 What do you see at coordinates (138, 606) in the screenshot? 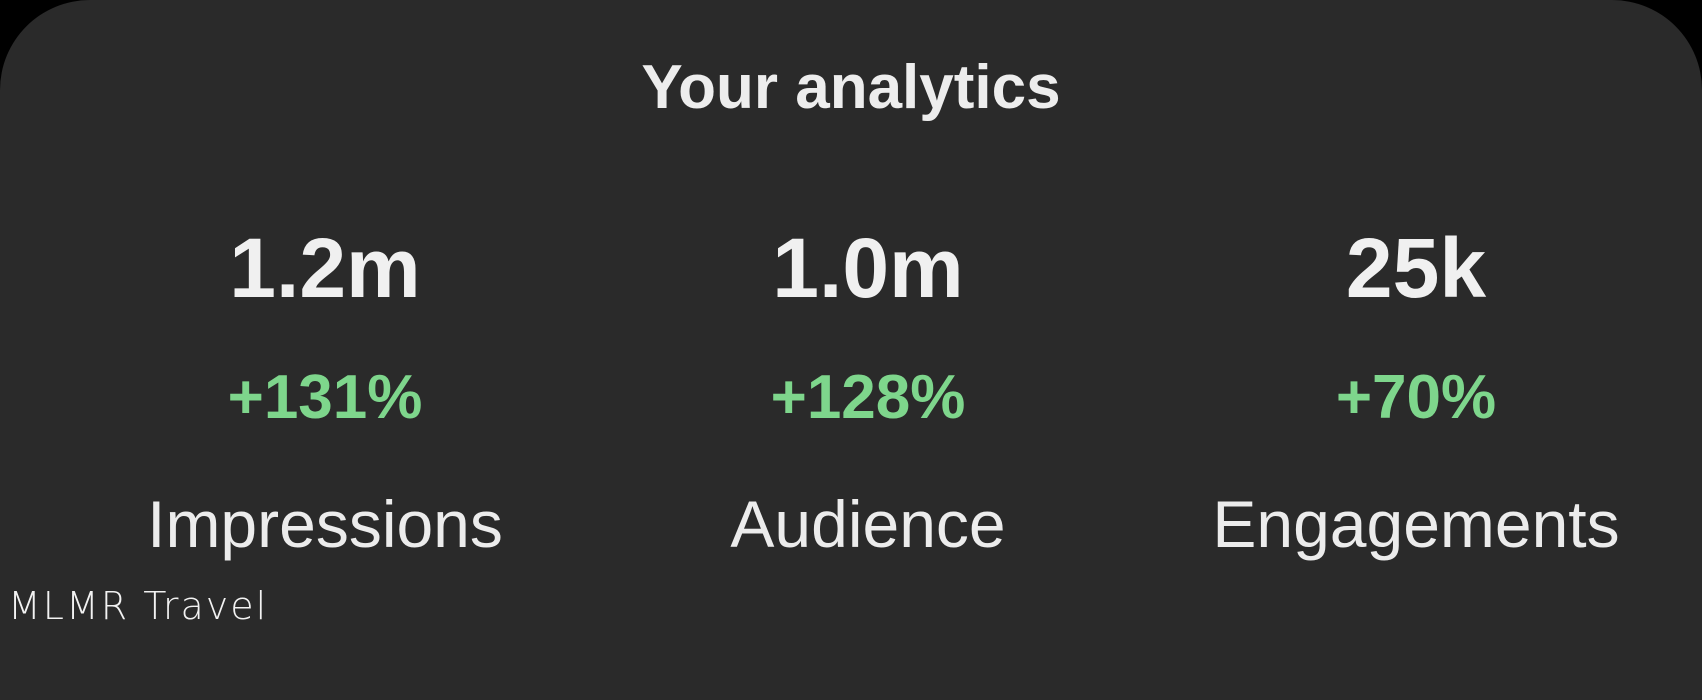
I see `watermark: MLMR Travel` at bounding box center [138, 606].